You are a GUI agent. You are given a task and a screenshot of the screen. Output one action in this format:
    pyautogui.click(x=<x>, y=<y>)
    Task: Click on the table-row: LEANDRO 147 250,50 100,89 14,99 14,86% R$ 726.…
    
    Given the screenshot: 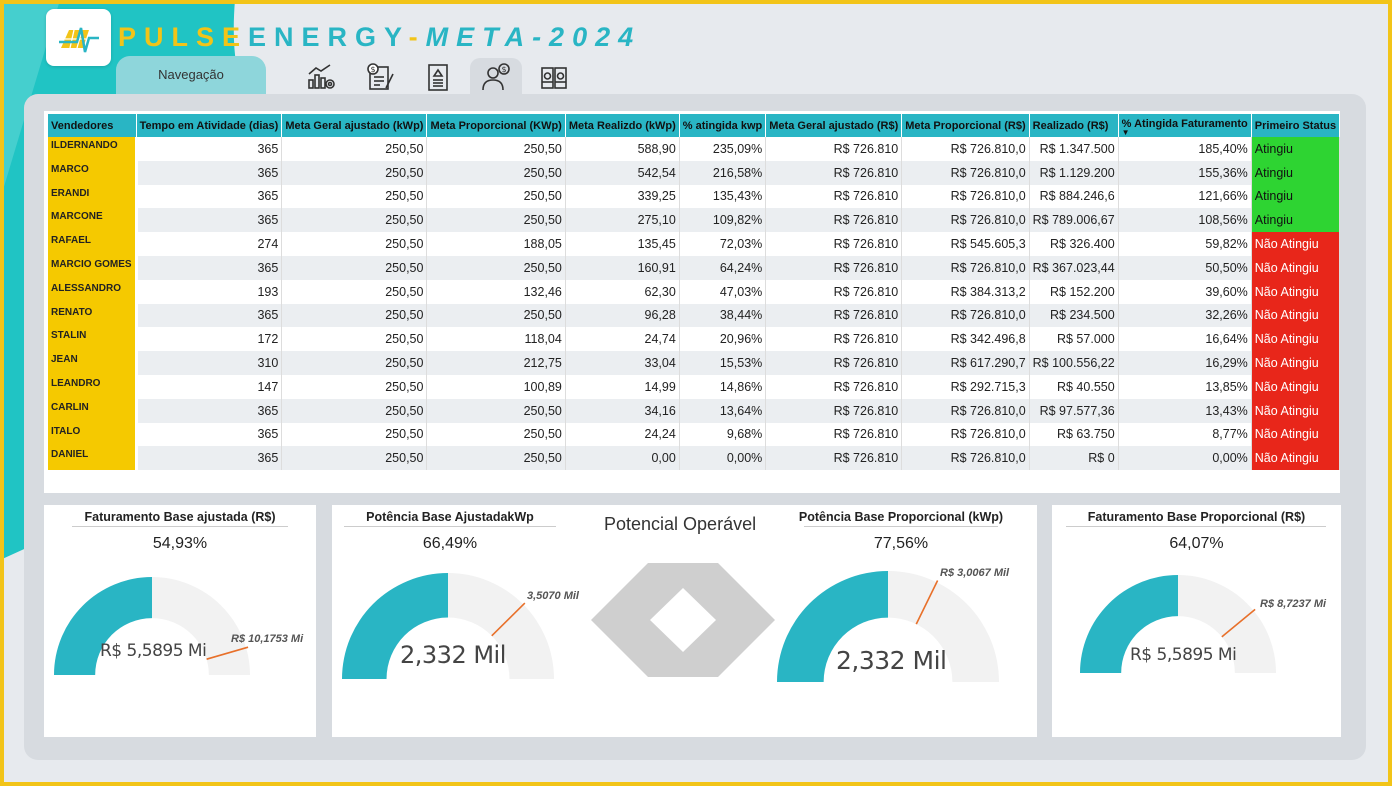 What is the action you would take?
    pyautogui.click(x=694, y=386)
    